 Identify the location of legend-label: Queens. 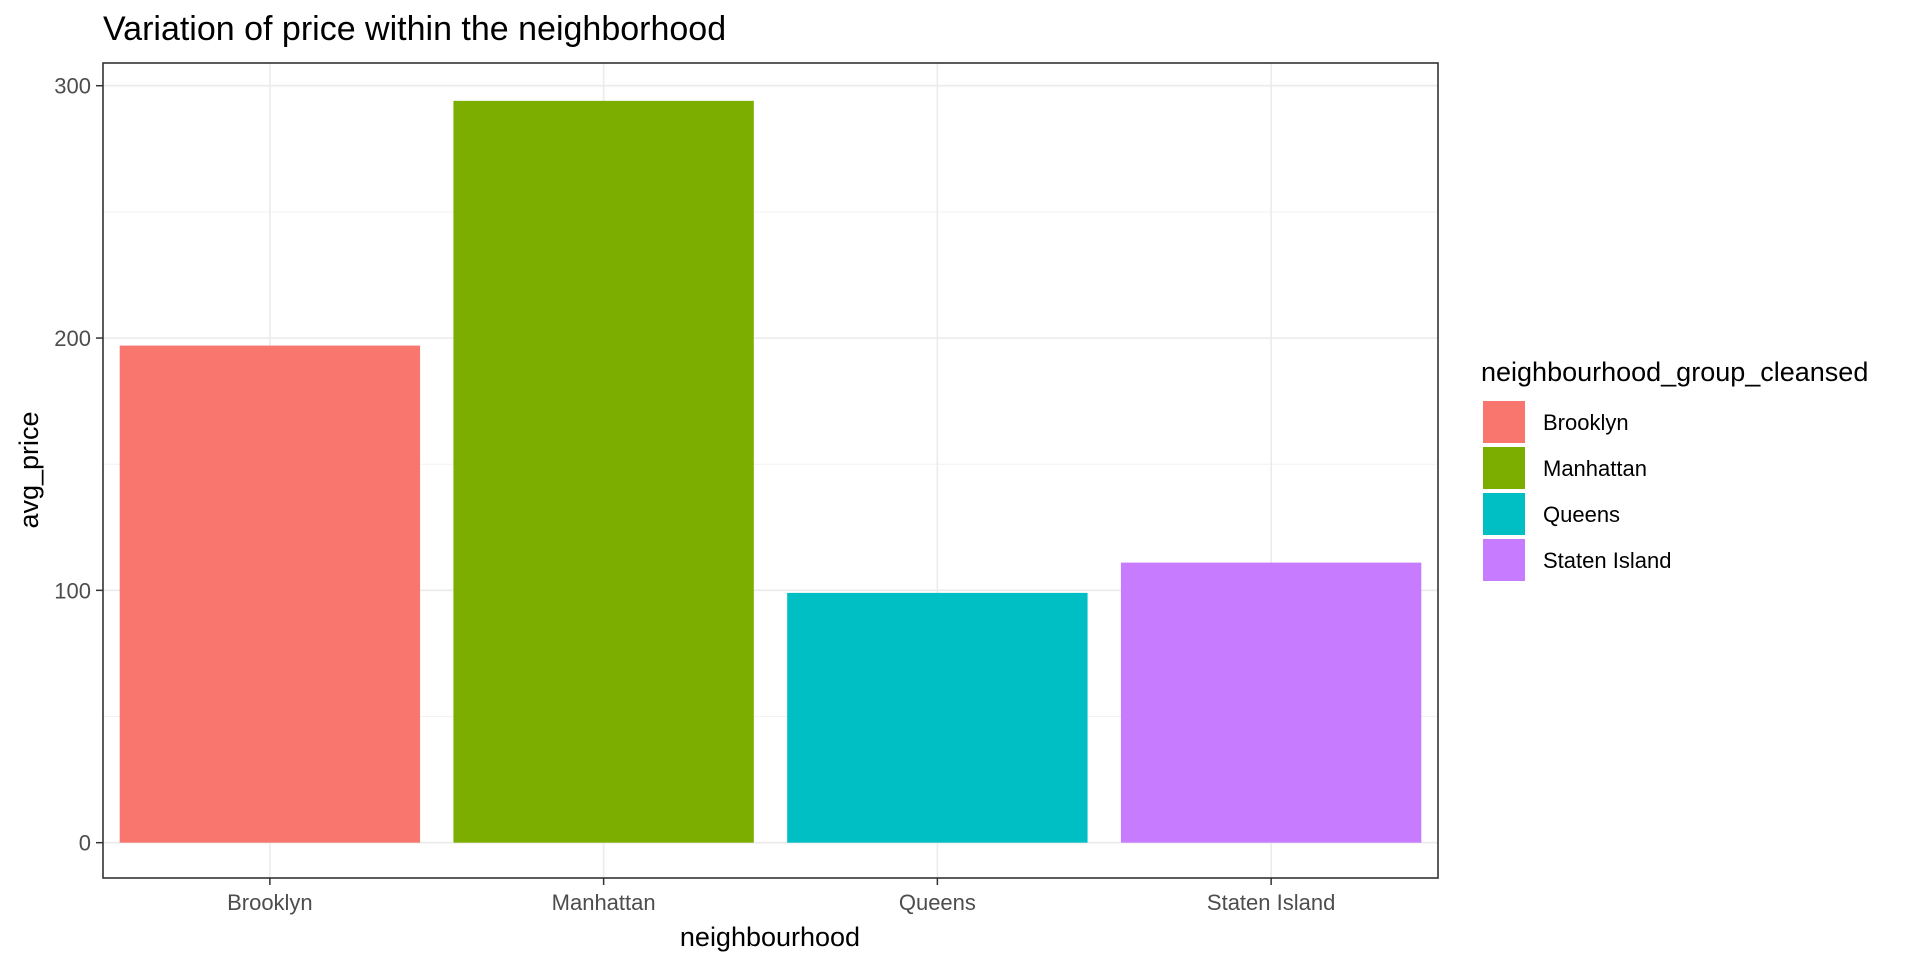
(1581, 514).